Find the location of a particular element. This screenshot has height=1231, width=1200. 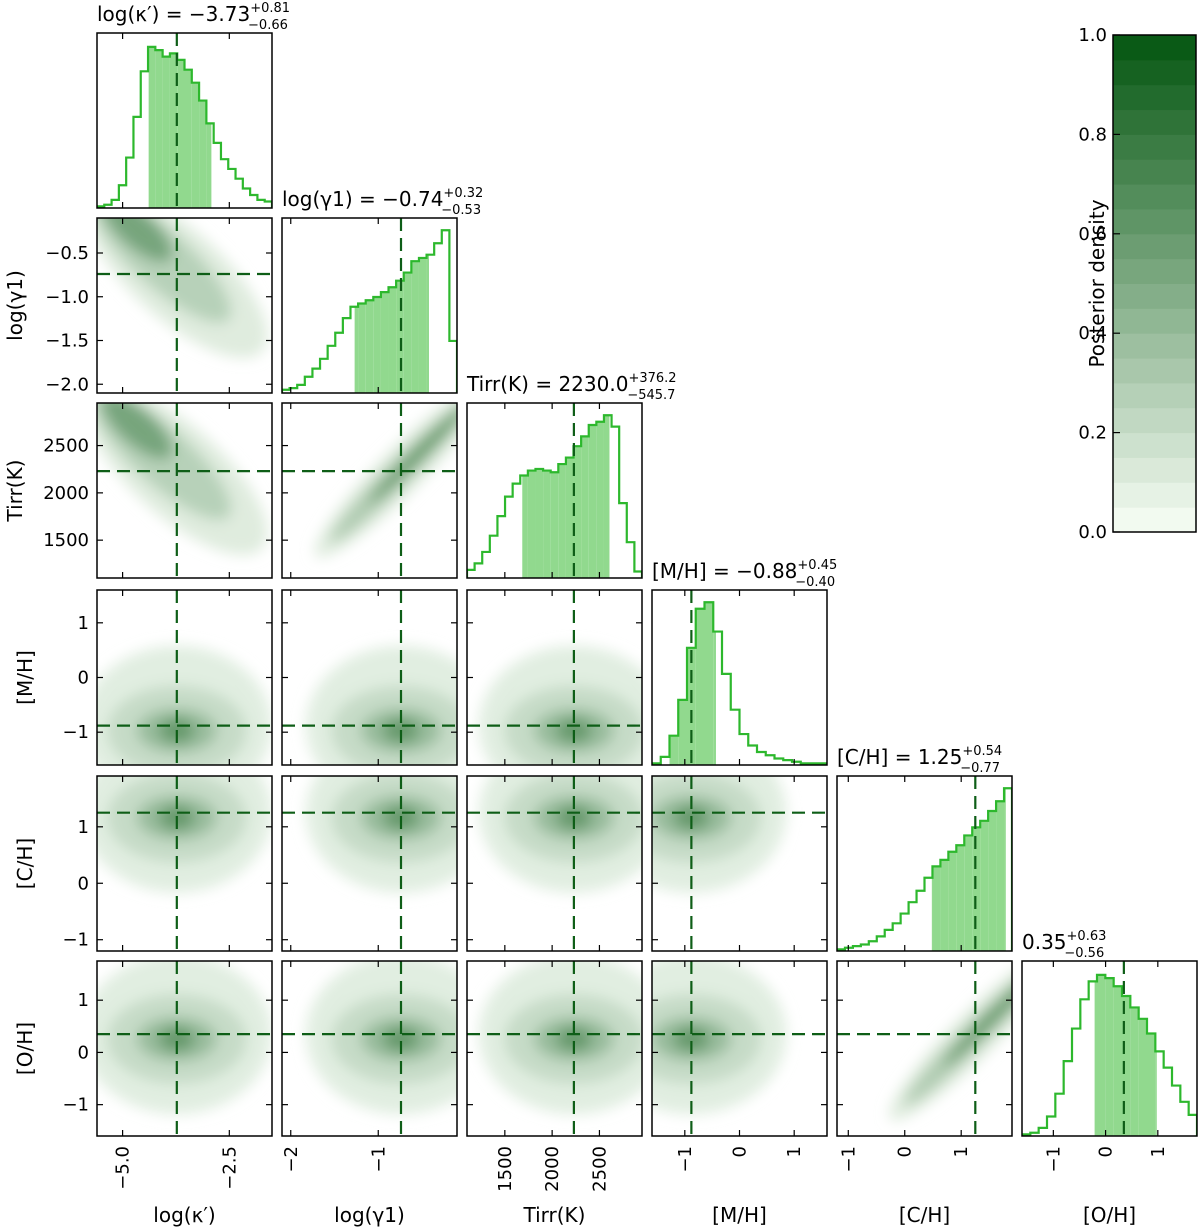

hist-panel-oh is located at coordinates (1109, 1048).